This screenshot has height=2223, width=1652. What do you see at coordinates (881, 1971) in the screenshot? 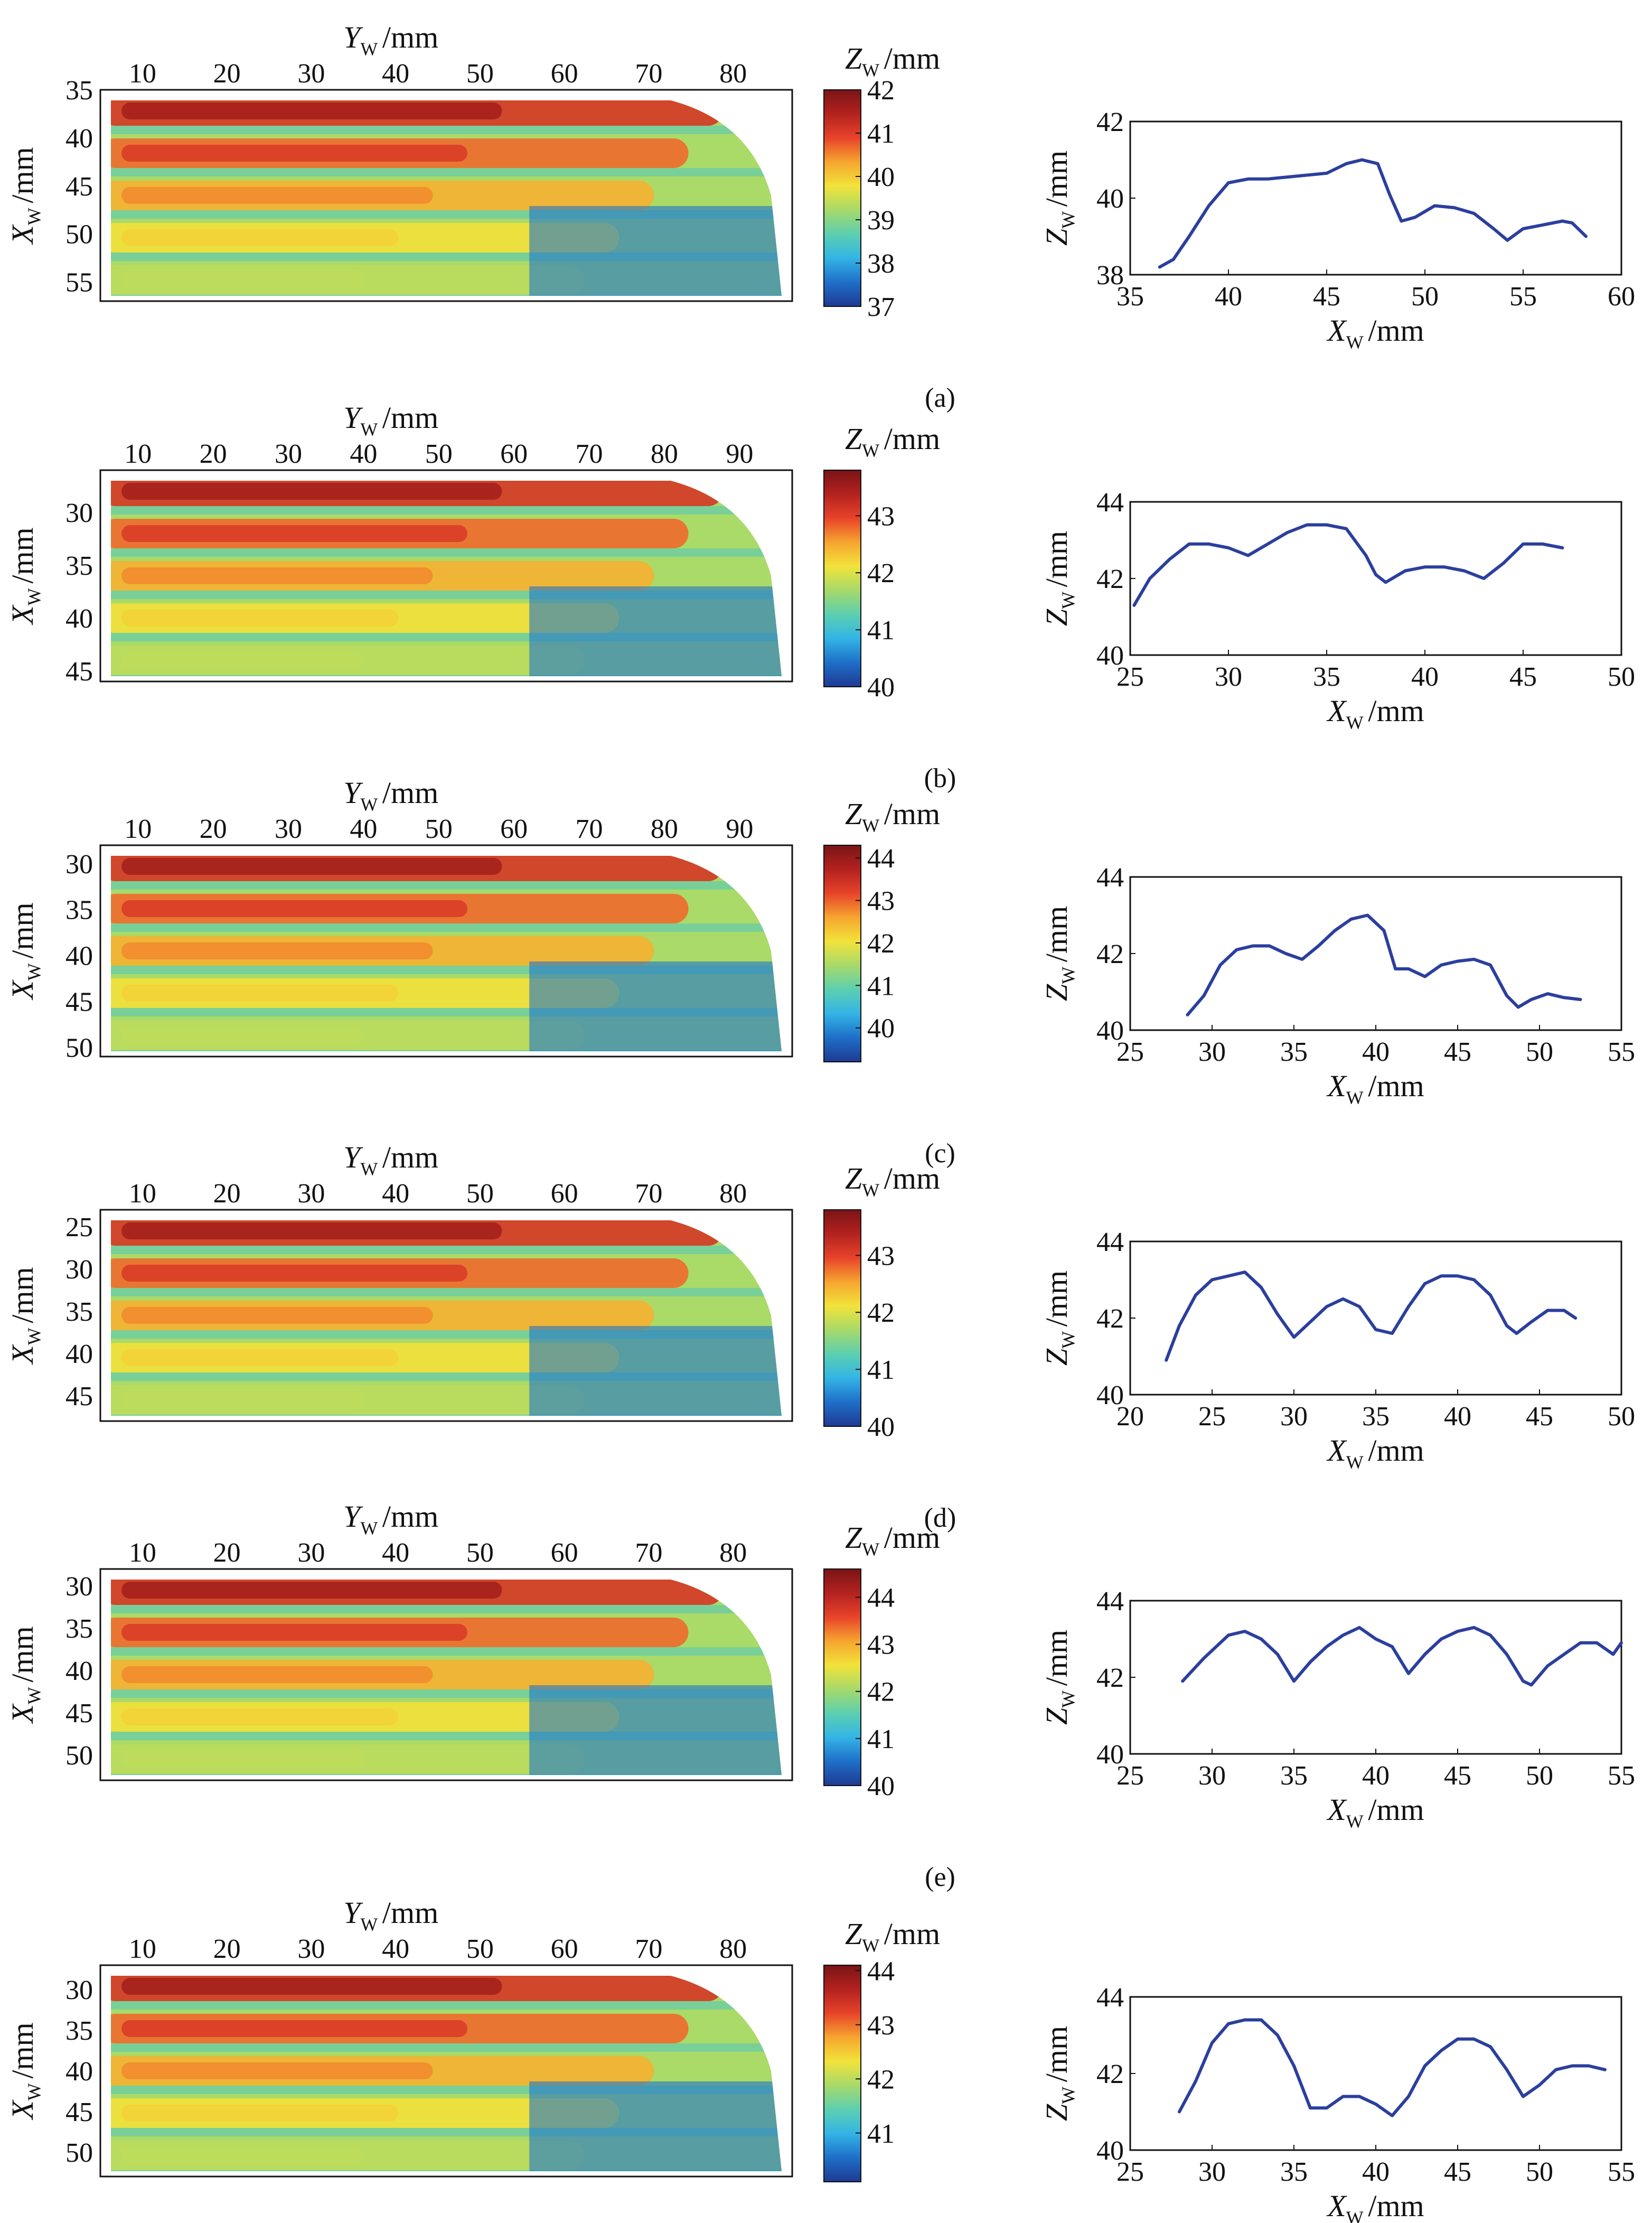
I see `colorbar-tick: 44` at bounding box center [881, 1971].